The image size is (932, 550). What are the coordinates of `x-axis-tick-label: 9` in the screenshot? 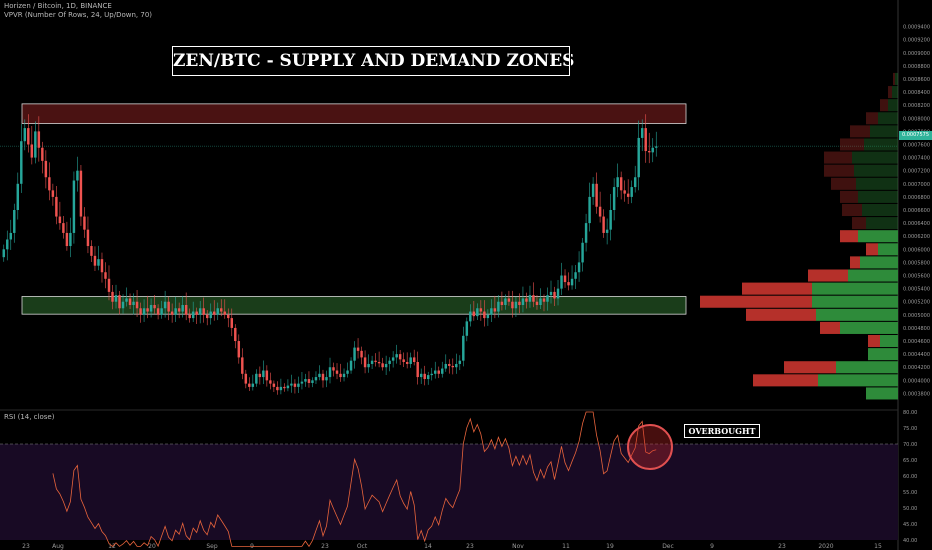 It's located at (712, 546).